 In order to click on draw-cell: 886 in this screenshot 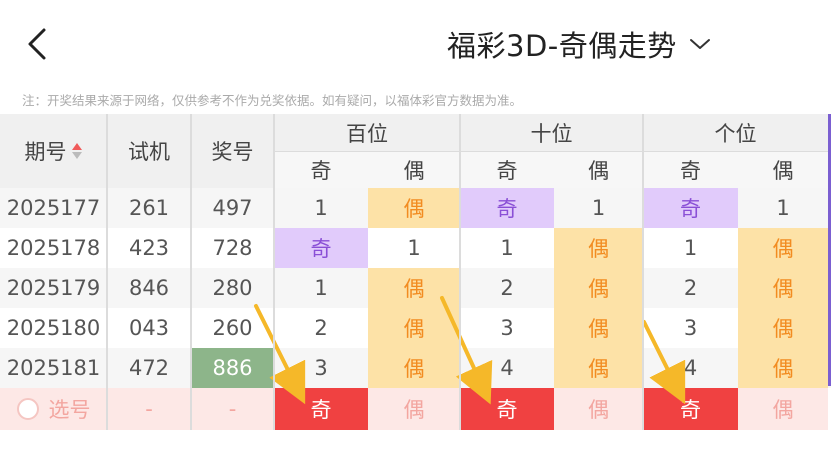, I will do `click(232, 368)`.